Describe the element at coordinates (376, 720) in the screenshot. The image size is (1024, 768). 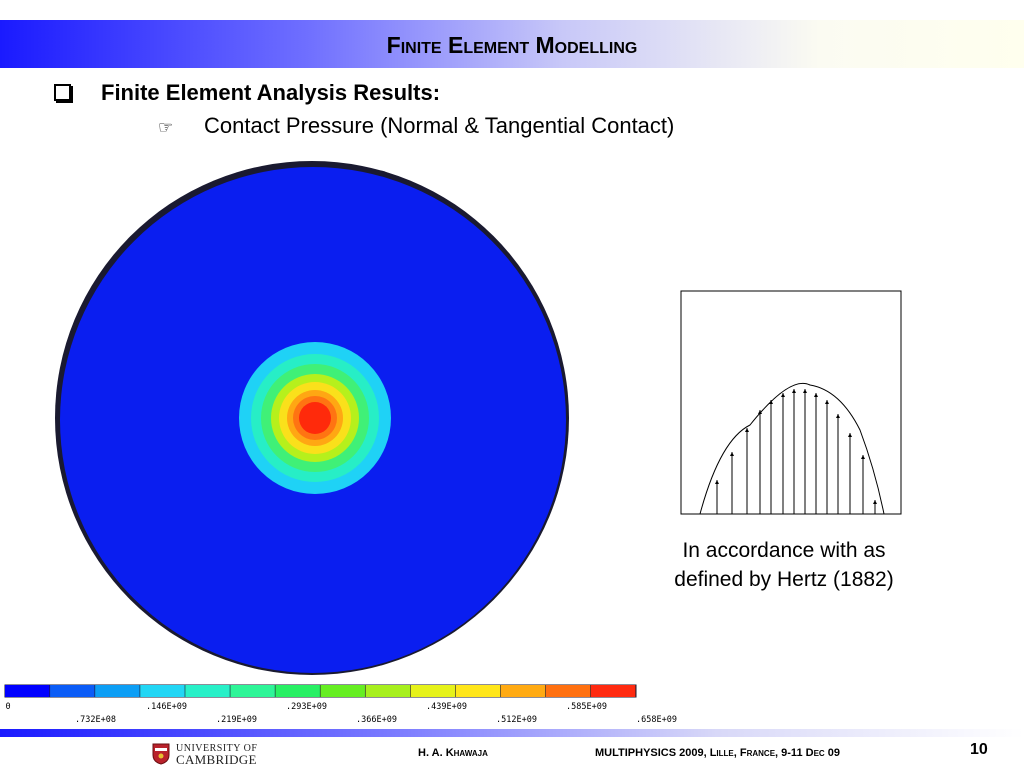
I see `legend-label-bottom-3: .366E+09` at that location.